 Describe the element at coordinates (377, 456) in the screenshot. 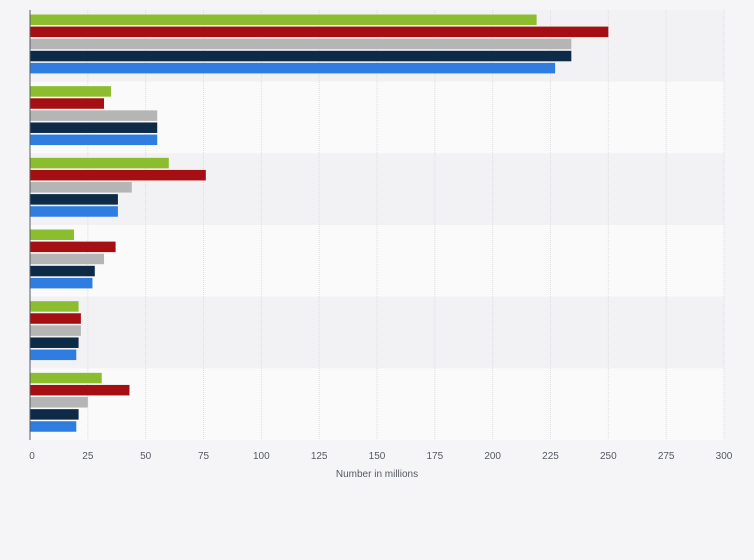

I see `x-tick-label: 150` at that location.